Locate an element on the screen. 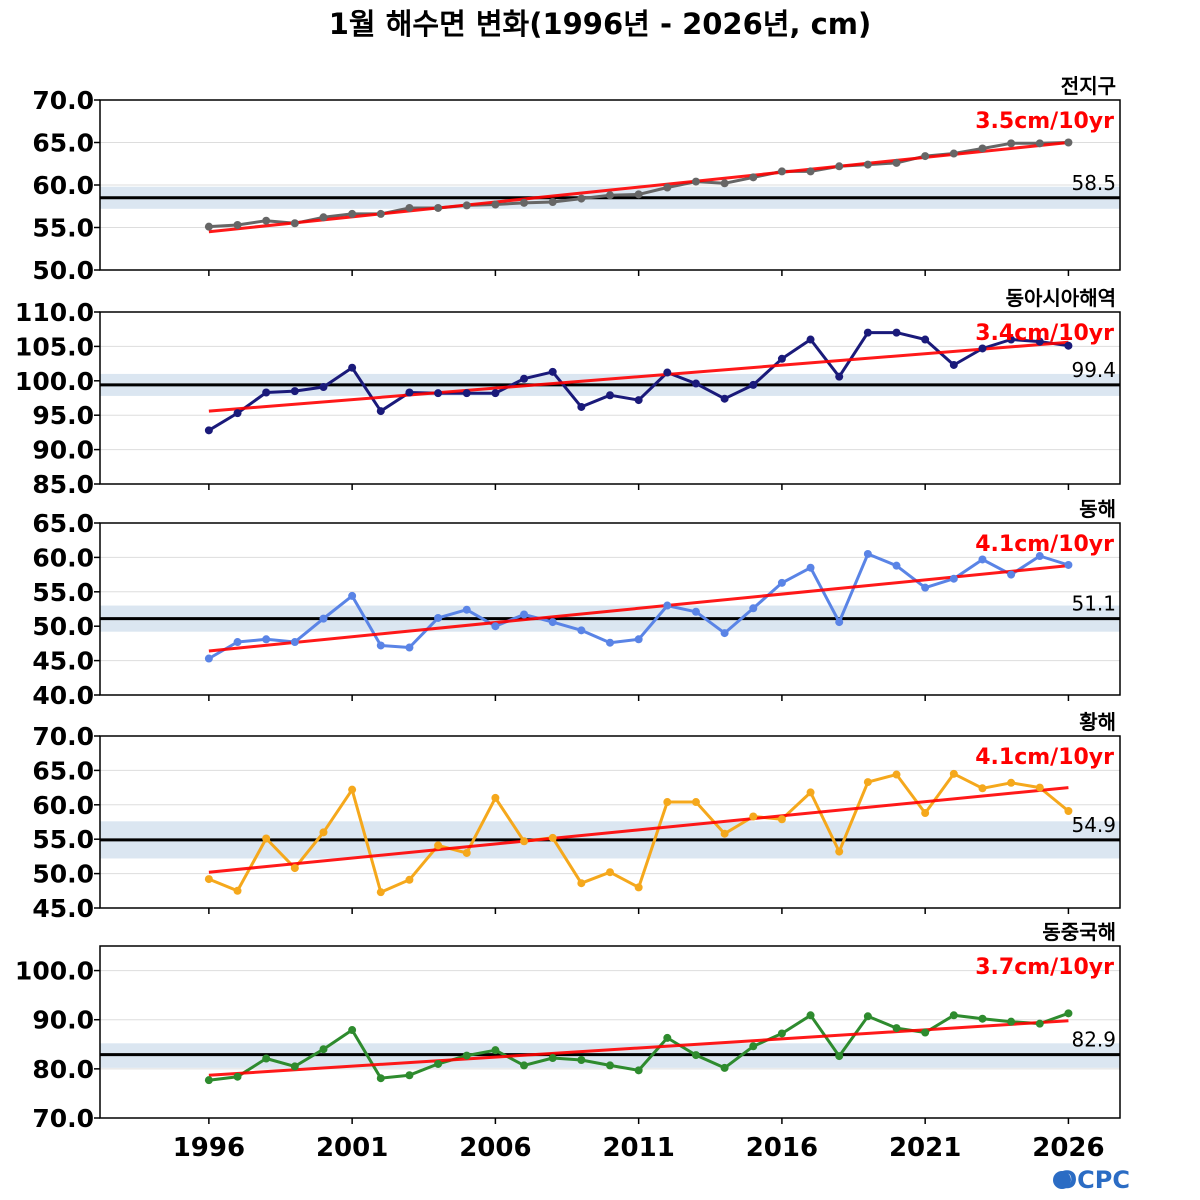  trend-label: 3.5cm/10yr is located at coordinates (1044, 121).